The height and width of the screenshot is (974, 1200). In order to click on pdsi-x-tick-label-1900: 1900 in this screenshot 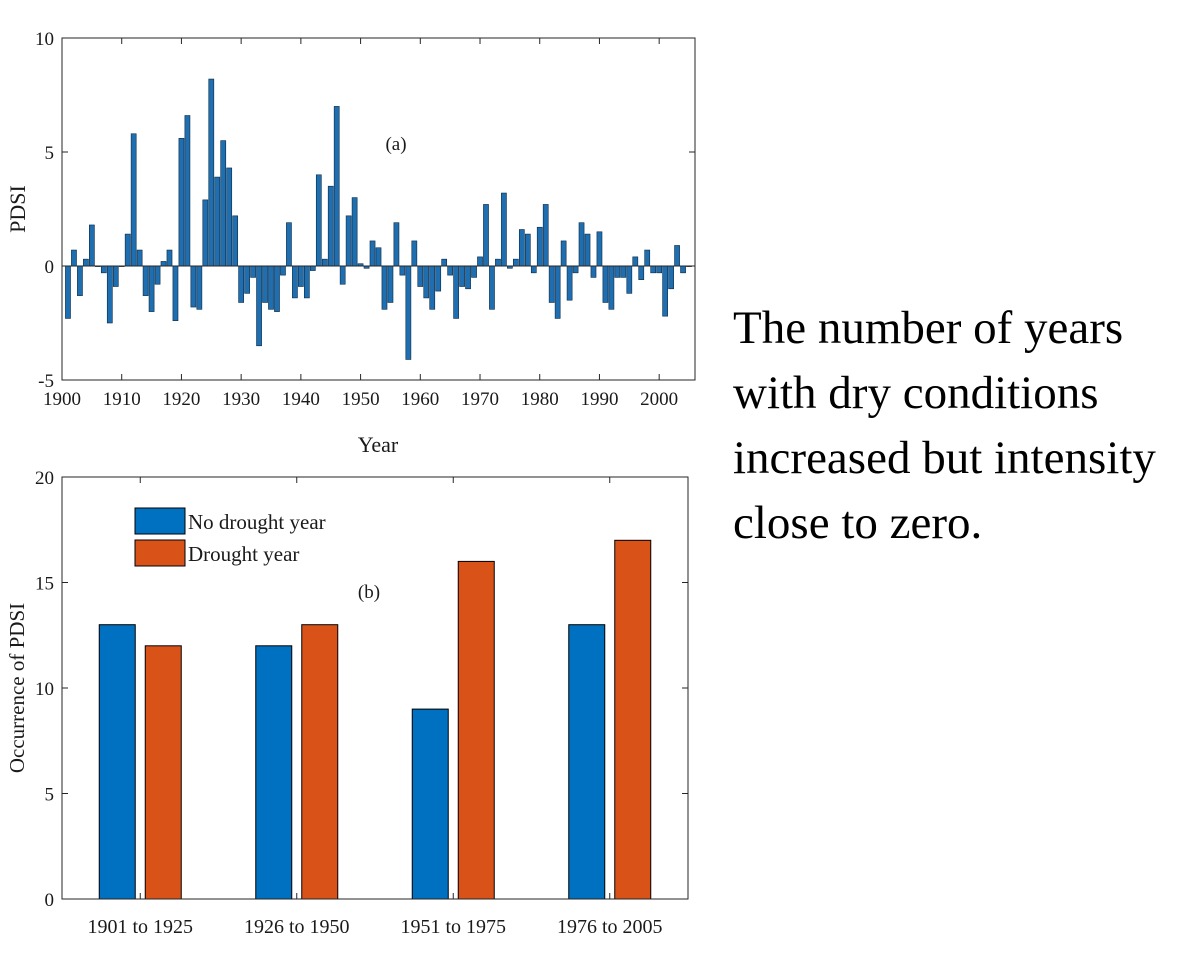, I will do `click(62, 399)`.